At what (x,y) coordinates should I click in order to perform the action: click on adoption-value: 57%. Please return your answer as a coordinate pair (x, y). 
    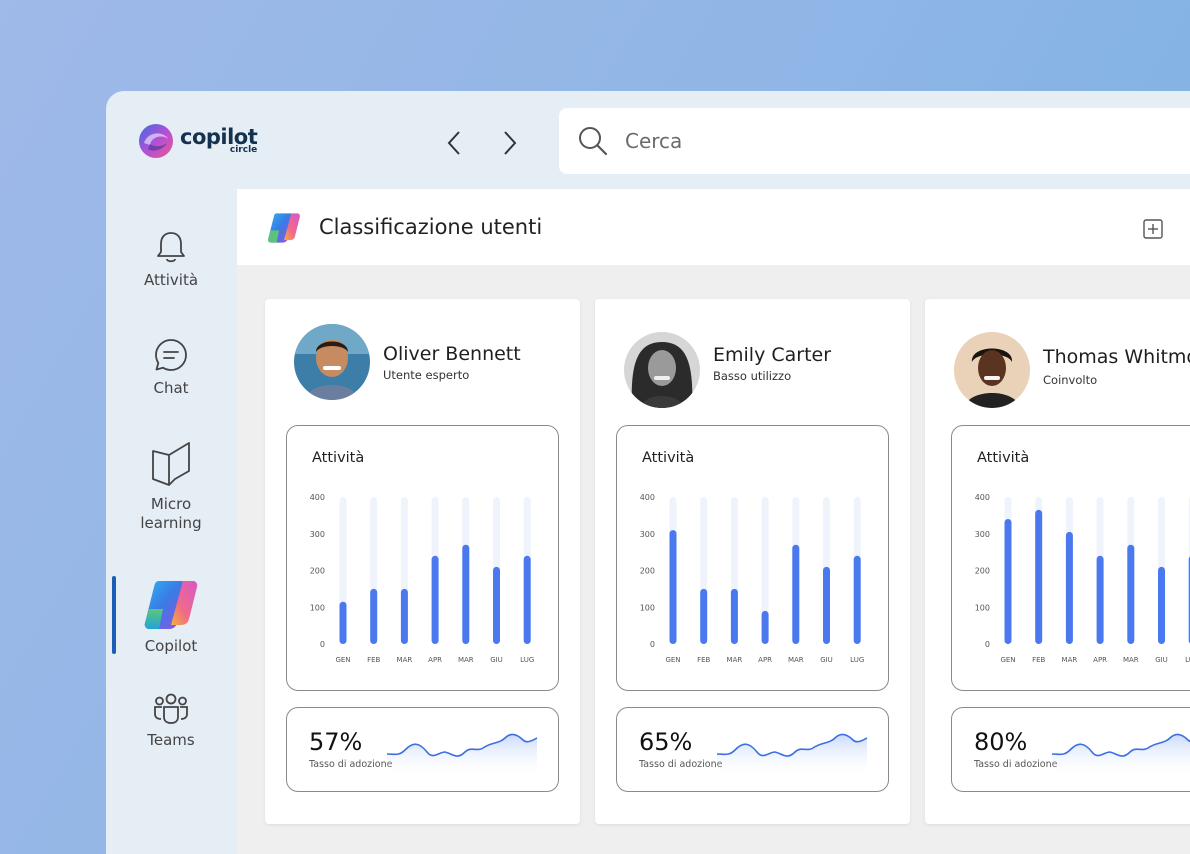
    Looking at the image, I should click on (336, 742).